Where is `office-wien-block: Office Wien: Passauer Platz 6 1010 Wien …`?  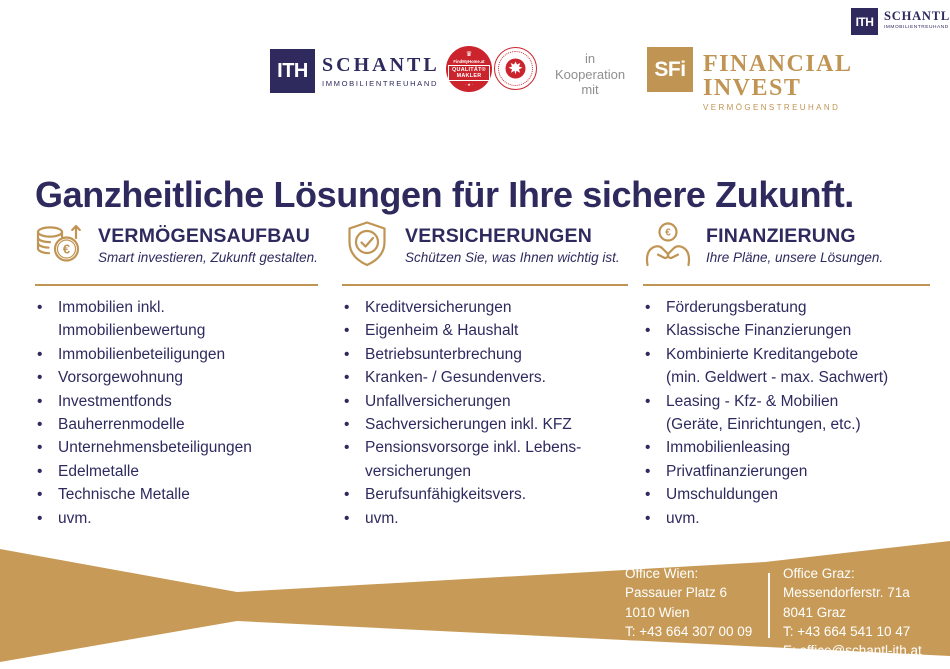
office-wien-block: Office Wien: Passauer Platz 6 1010 Wien … is located at coordinates (697, 612).